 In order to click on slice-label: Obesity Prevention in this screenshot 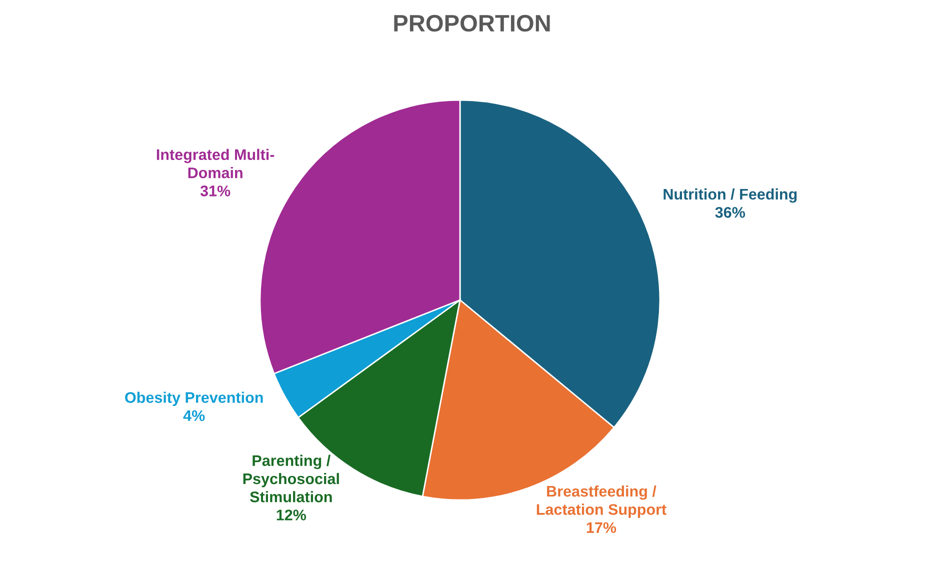, I will do `click(194, 399)`.